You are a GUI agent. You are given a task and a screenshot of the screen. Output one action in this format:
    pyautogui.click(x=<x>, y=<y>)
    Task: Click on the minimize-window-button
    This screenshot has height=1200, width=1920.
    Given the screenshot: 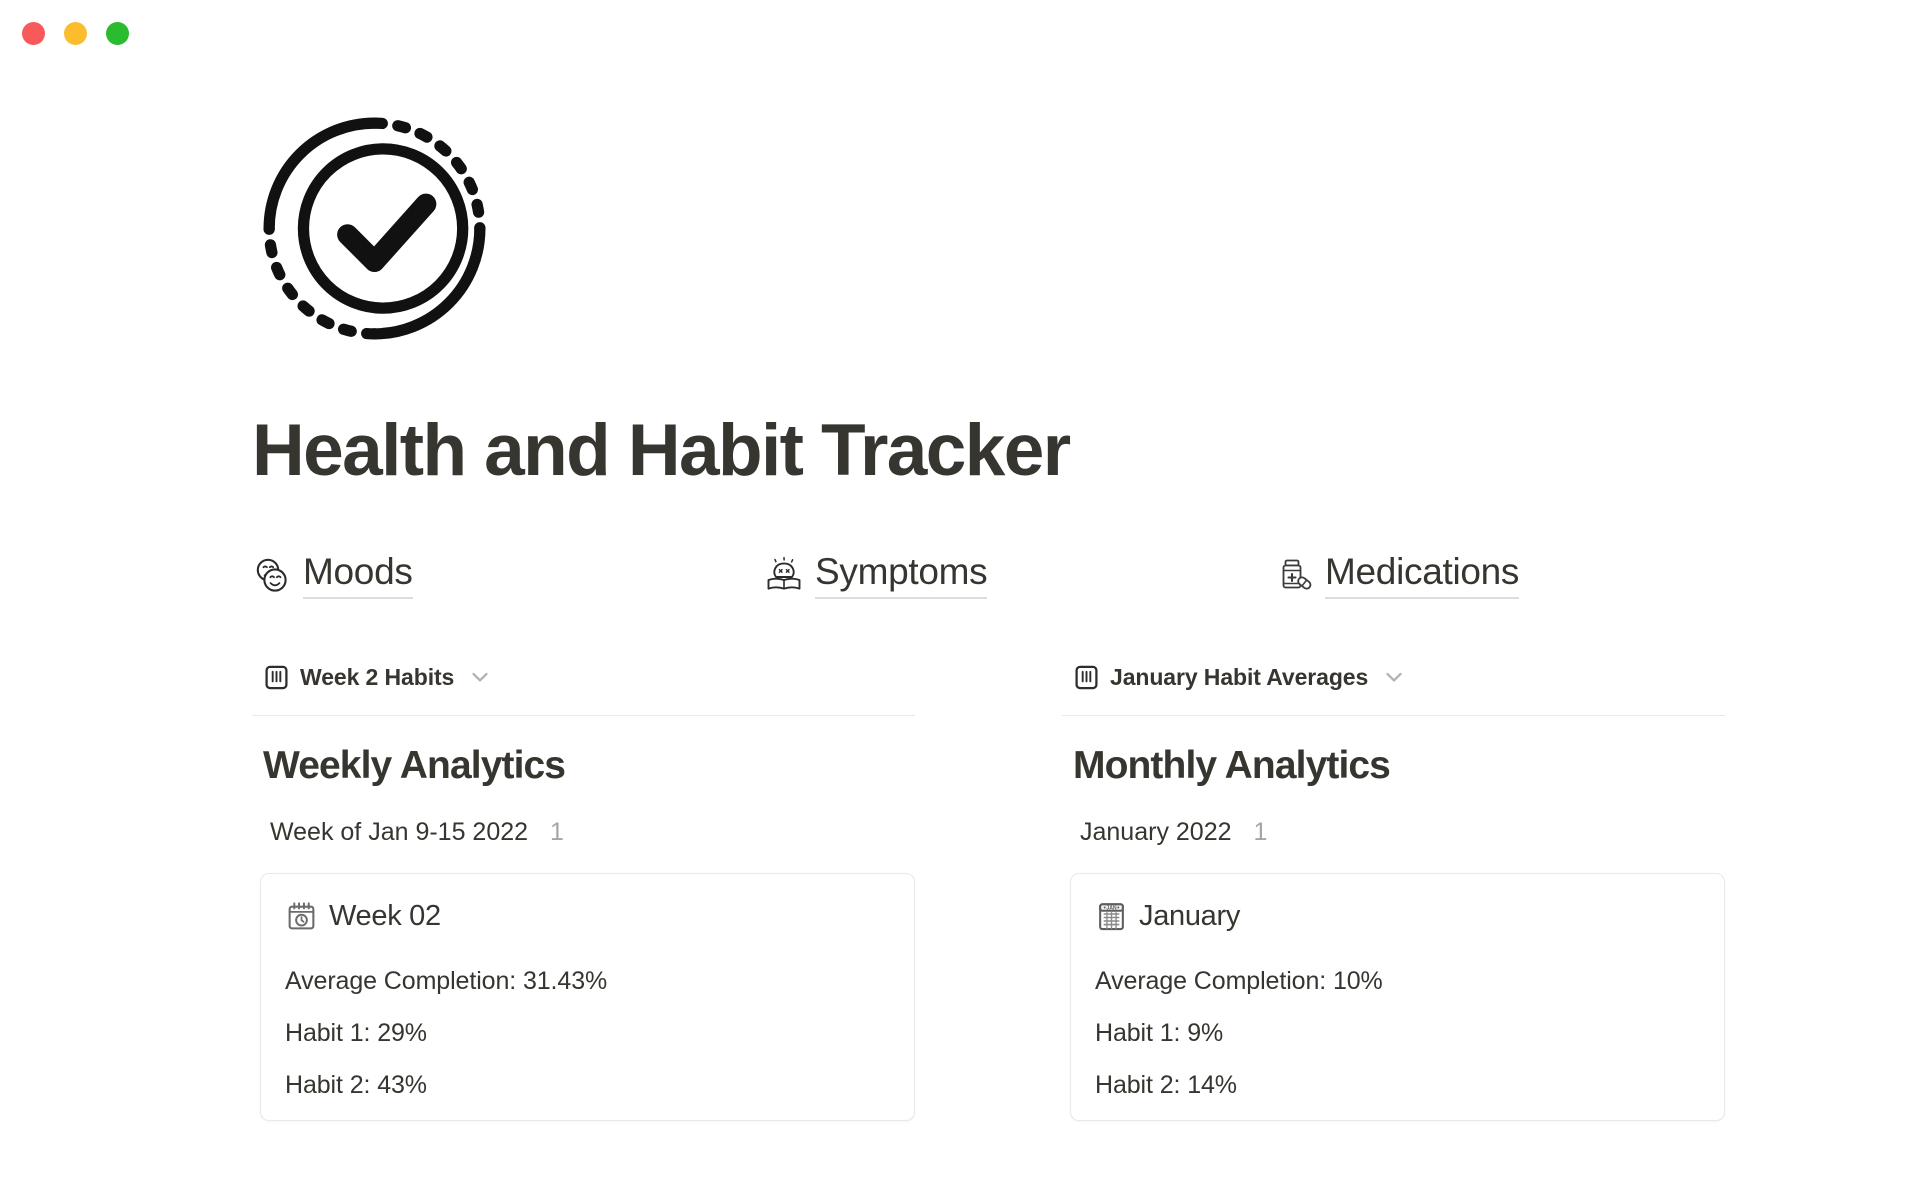 What is the action you would take?
    pyautogui.click(x=75, y=33)
    